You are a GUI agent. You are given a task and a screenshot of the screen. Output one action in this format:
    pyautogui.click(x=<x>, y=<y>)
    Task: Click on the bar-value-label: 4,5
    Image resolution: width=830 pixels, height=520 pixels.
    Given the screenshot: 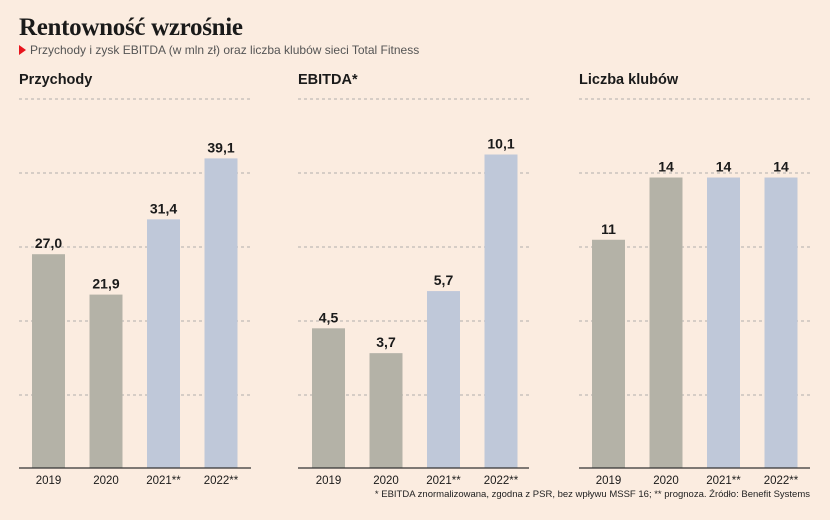 What is the action you would take?
    pyautogui.click(x=329, y=317)
    